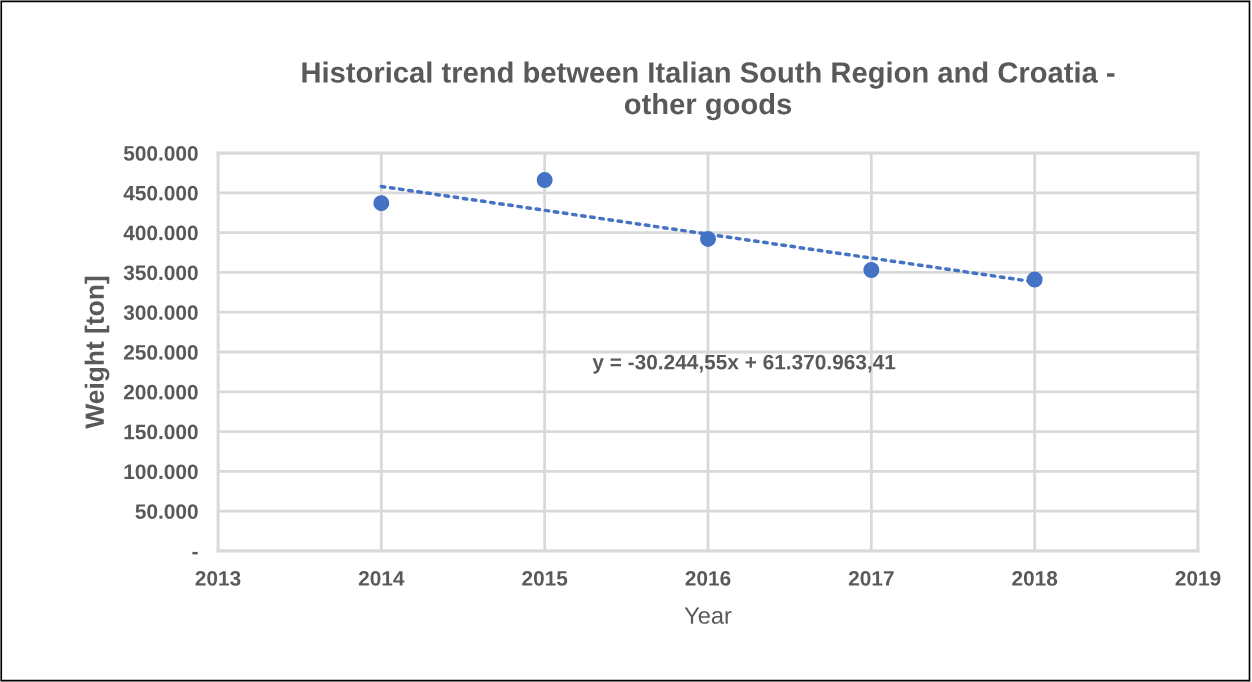  I want to click on y-tick-label: -, so click(195, 553).